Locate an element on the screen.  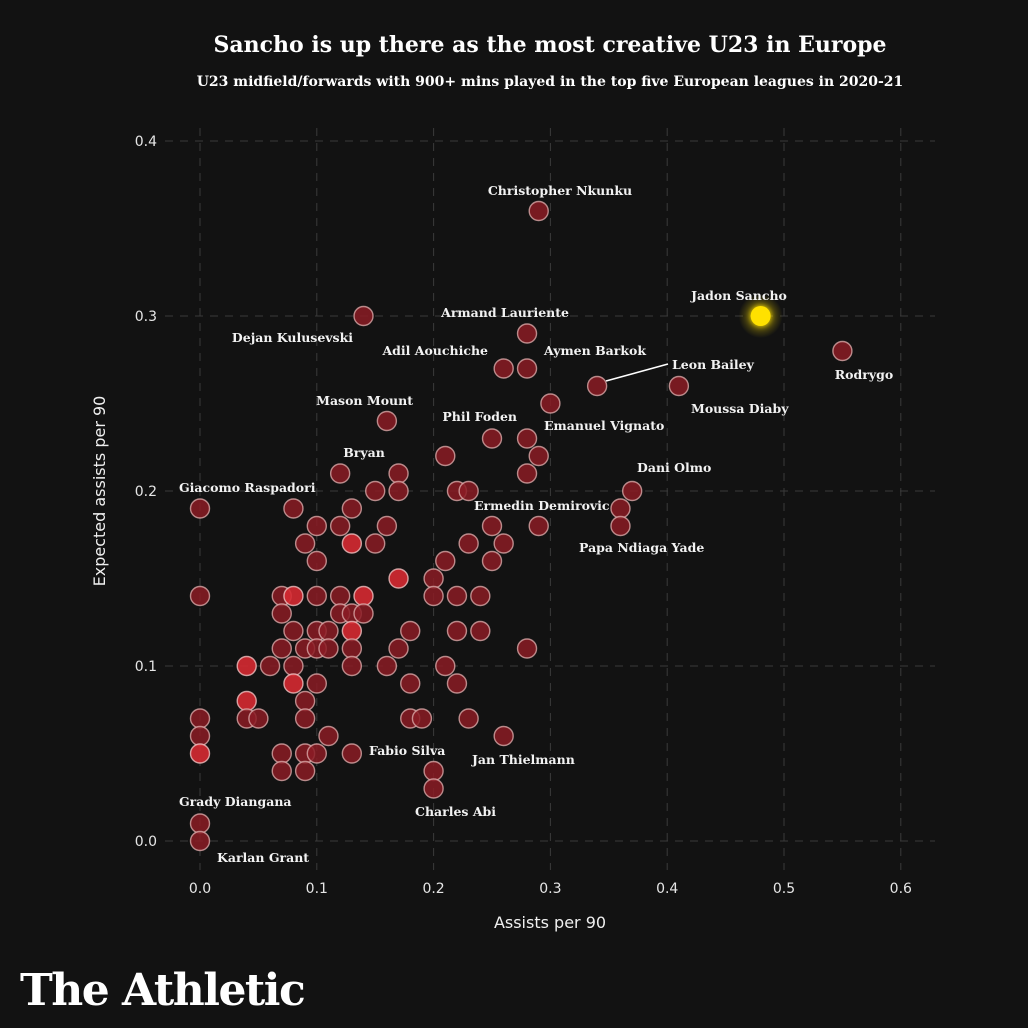
y-tick-label: 0.3 is located at coordinates (146, 317).